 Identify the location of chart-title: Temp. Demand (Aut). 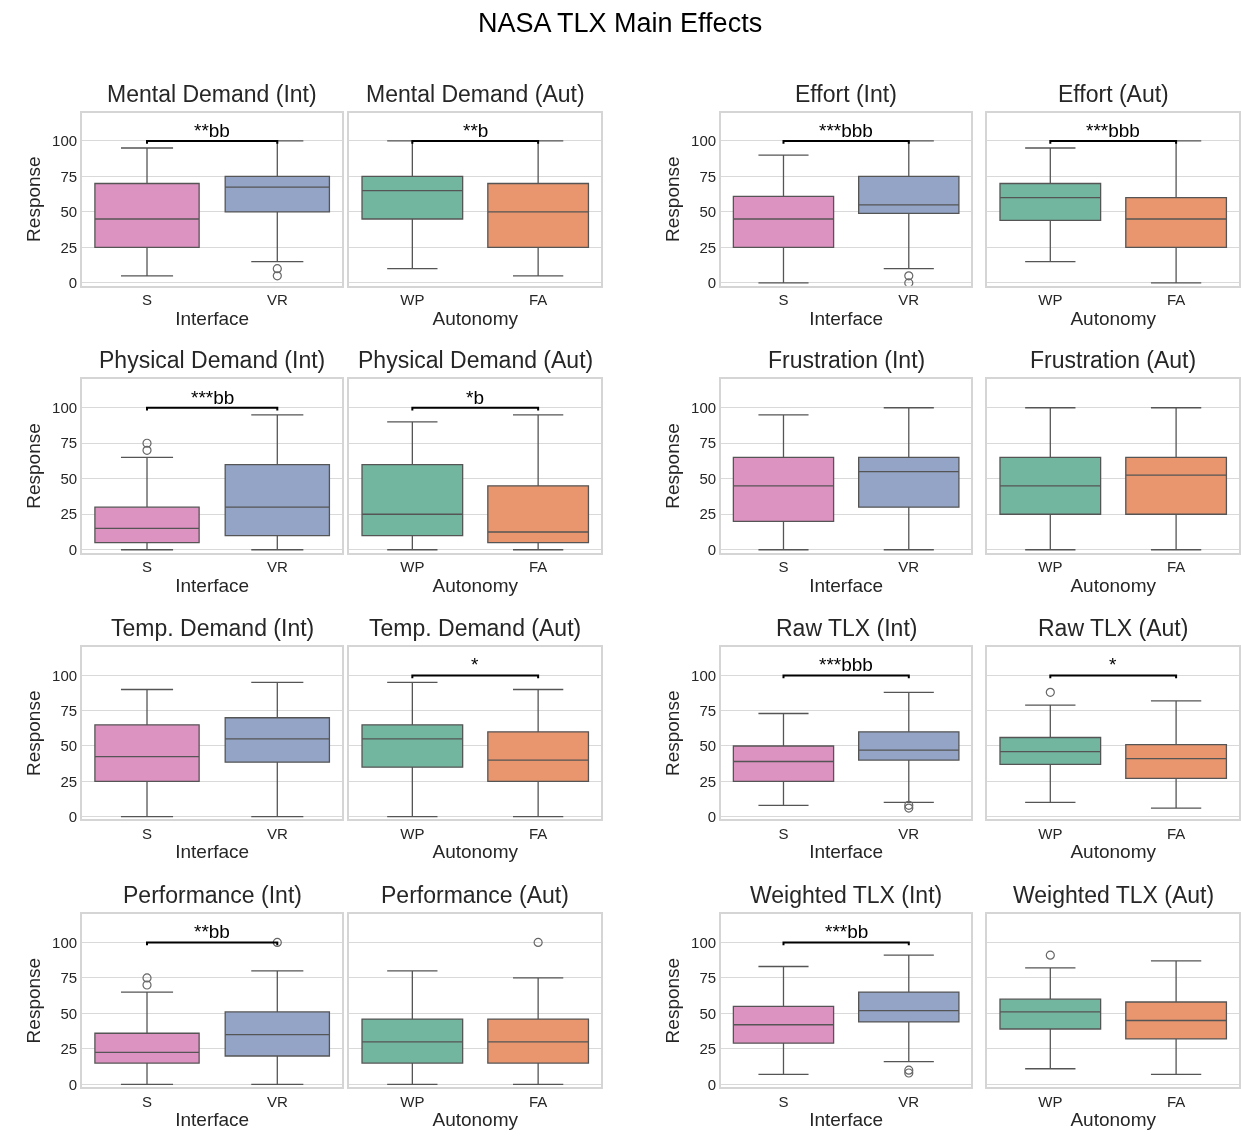
(475, 628).